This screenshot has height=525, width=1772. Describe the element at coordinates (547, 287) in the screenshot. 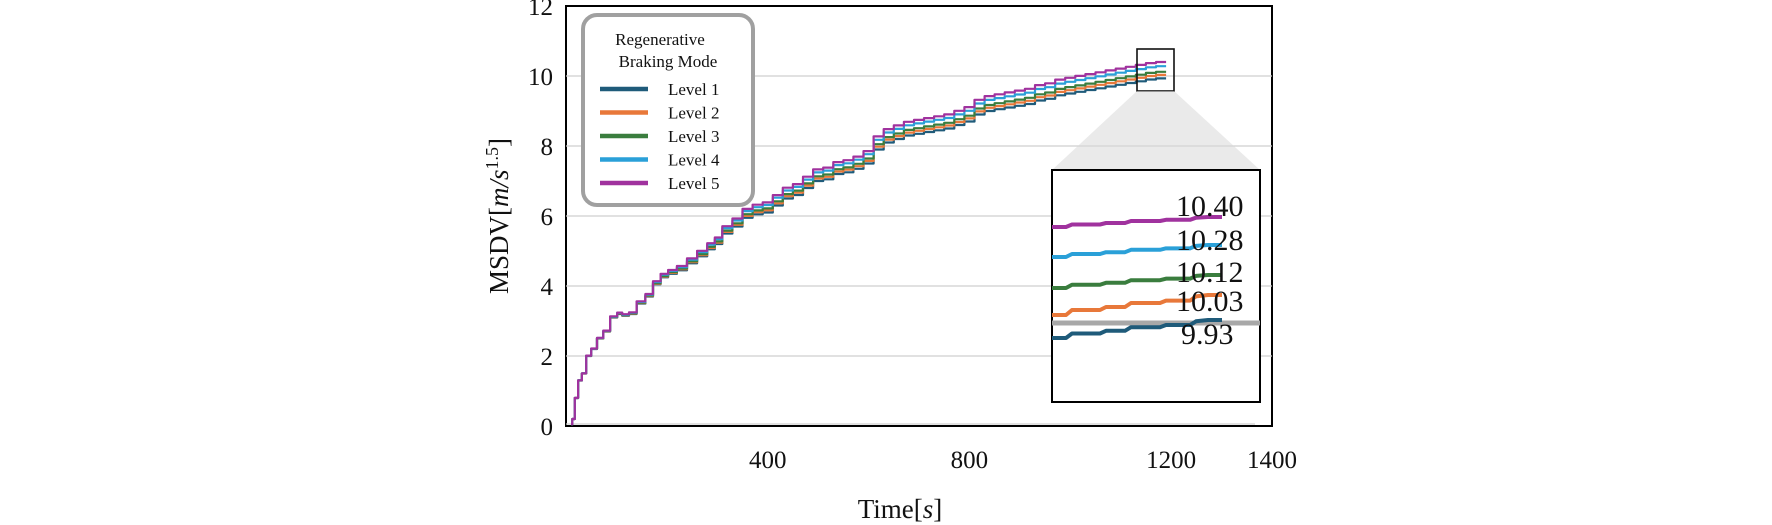

I see `y-tick-label: 4` at that location.